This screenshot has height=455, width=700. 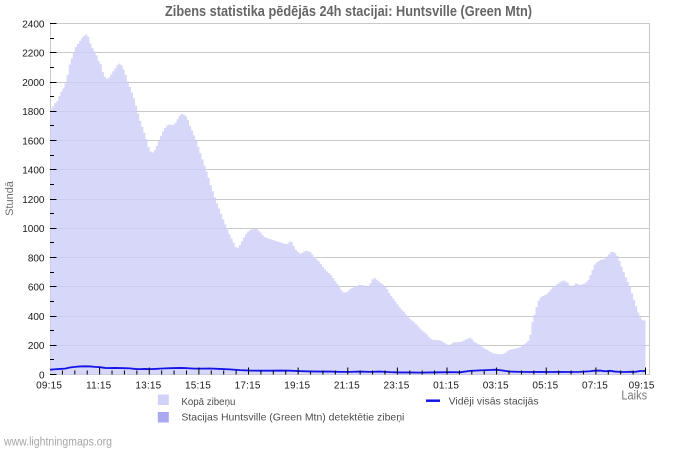 What do you see at coordinates (33, 112) in the screenshot?
I see `svg-text: 1800` at bounding box center [33, 112].